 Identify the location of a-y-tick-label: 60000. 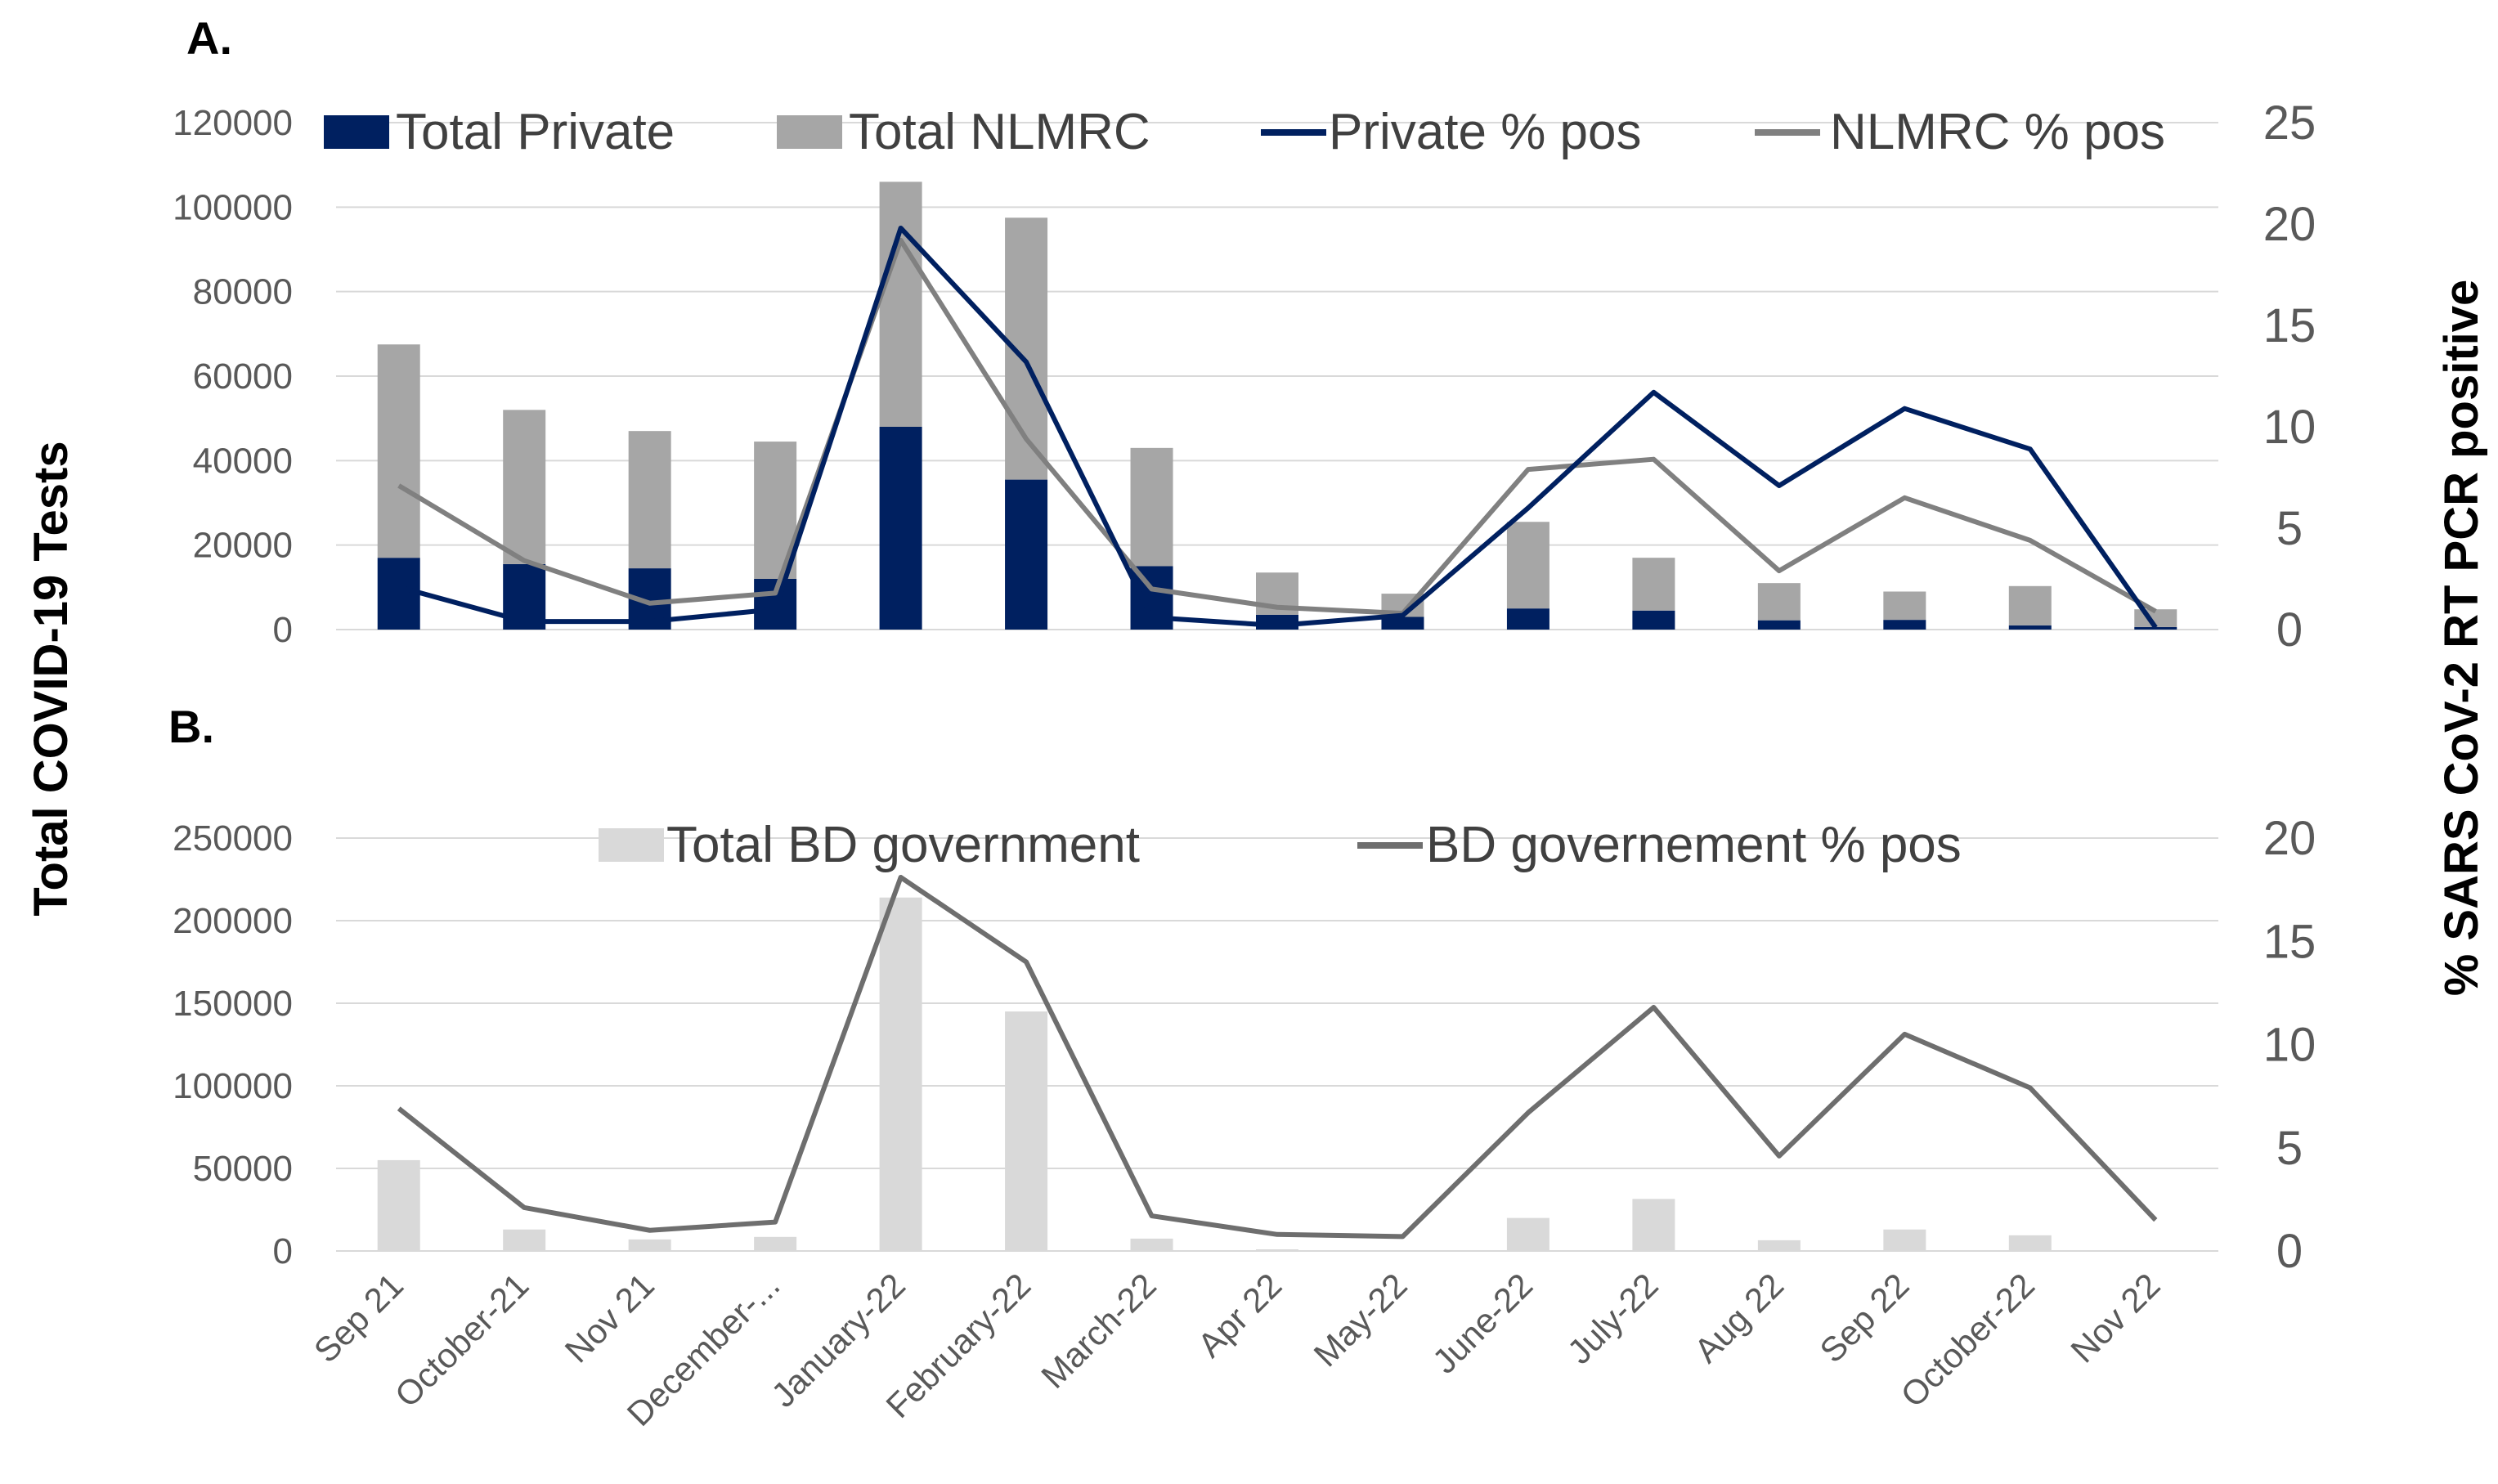
(243, 376).